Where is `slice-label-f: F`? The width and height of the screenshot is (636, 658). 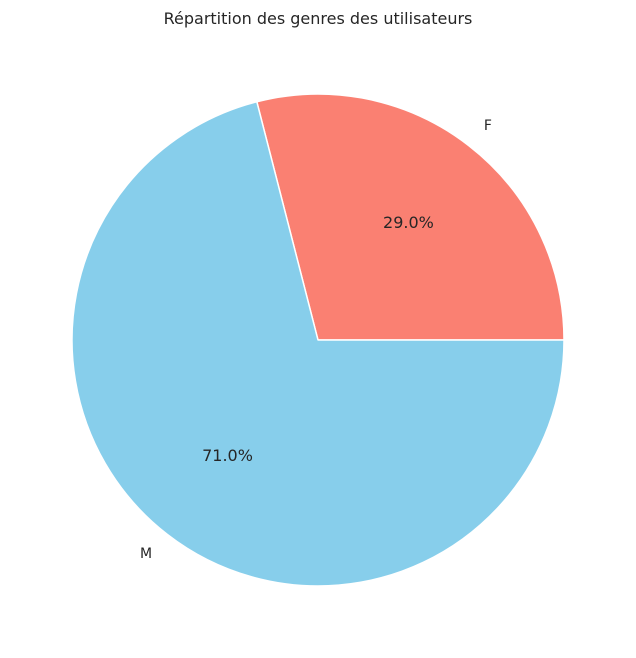
slice-label-f: F is located at coordinates (488, 126).